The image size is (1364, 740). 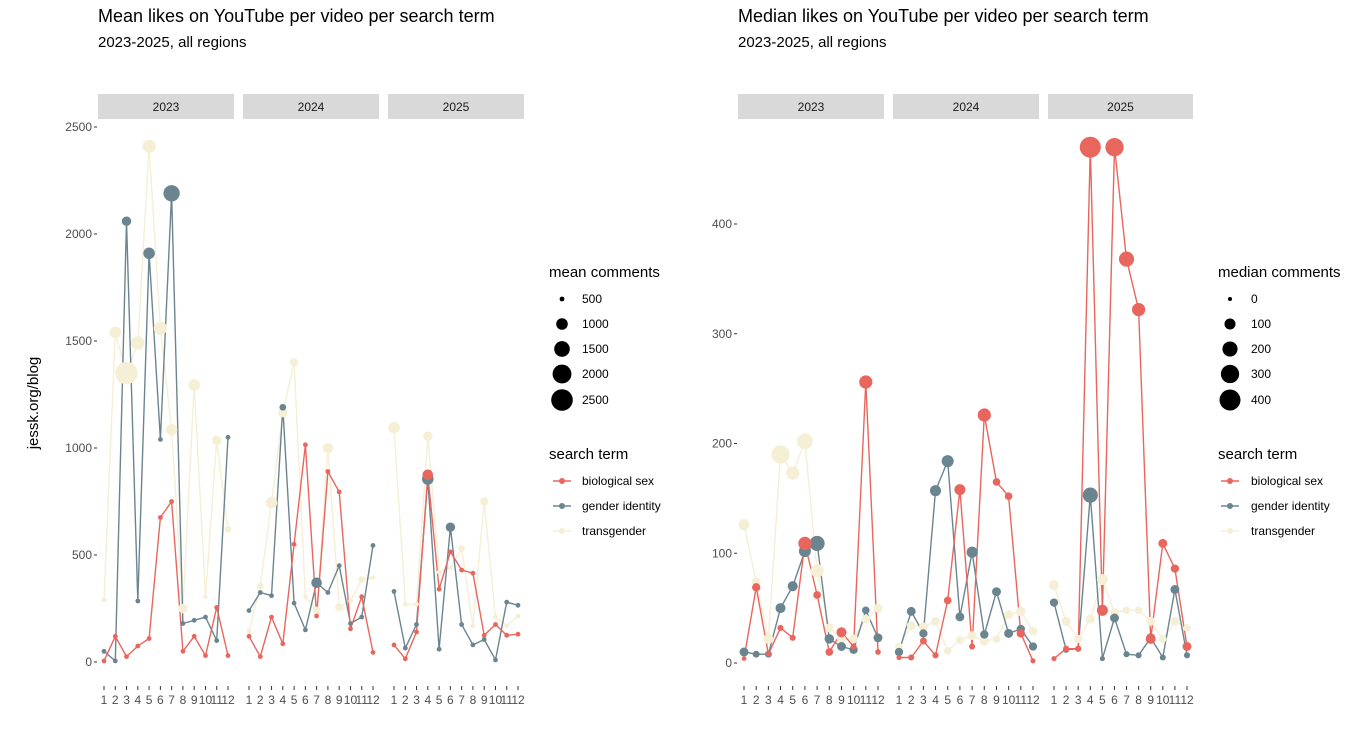 I want to click on x-tick-label: 11, so click(x=1021, y=700).